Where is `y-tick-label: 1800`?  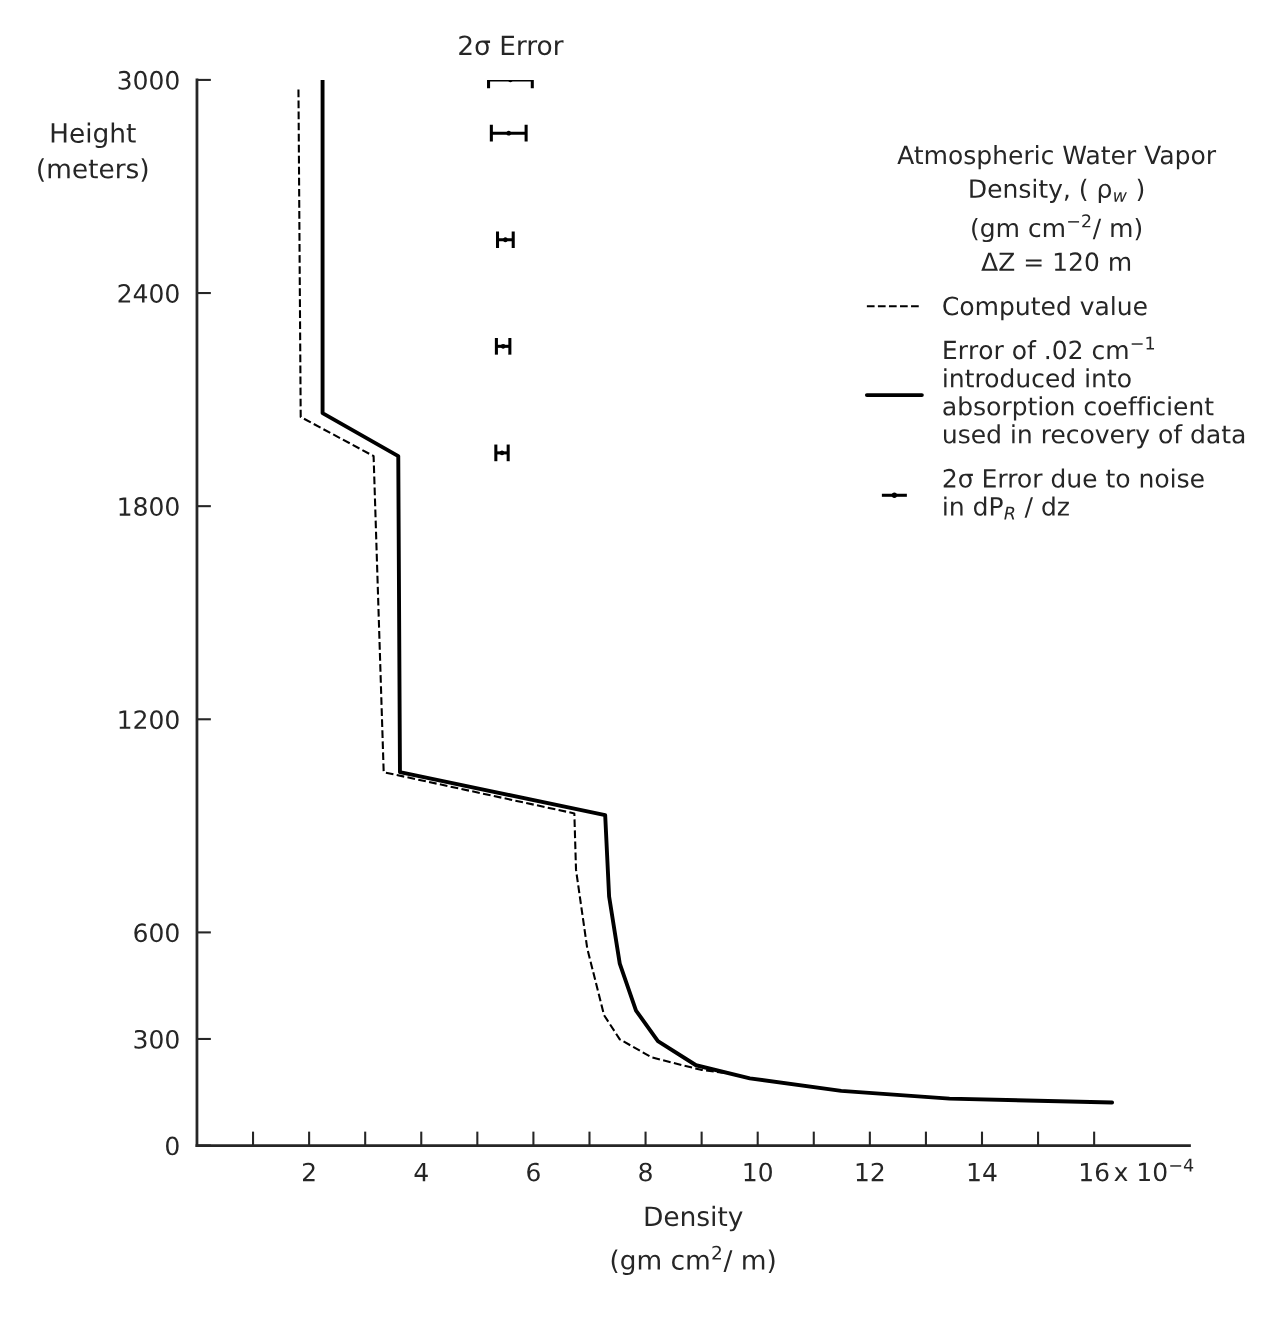 y-tick-label: 1800 is located at coordinates (149, 507).